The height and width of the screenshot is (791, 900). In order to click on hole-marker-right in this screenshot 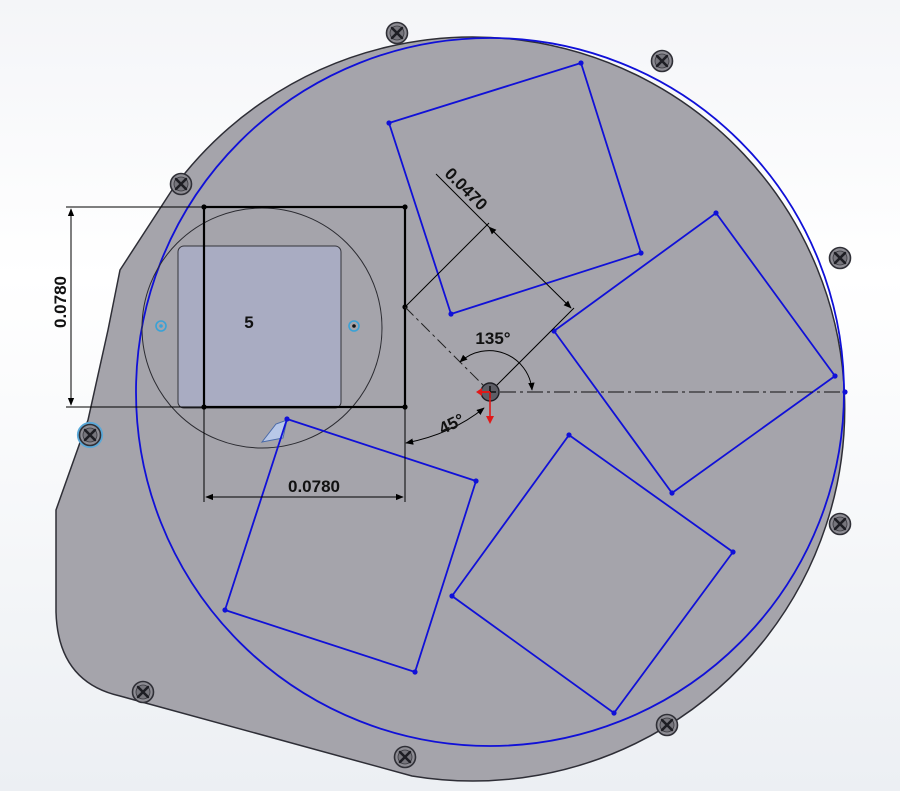, I will do `click(354, 326)`.